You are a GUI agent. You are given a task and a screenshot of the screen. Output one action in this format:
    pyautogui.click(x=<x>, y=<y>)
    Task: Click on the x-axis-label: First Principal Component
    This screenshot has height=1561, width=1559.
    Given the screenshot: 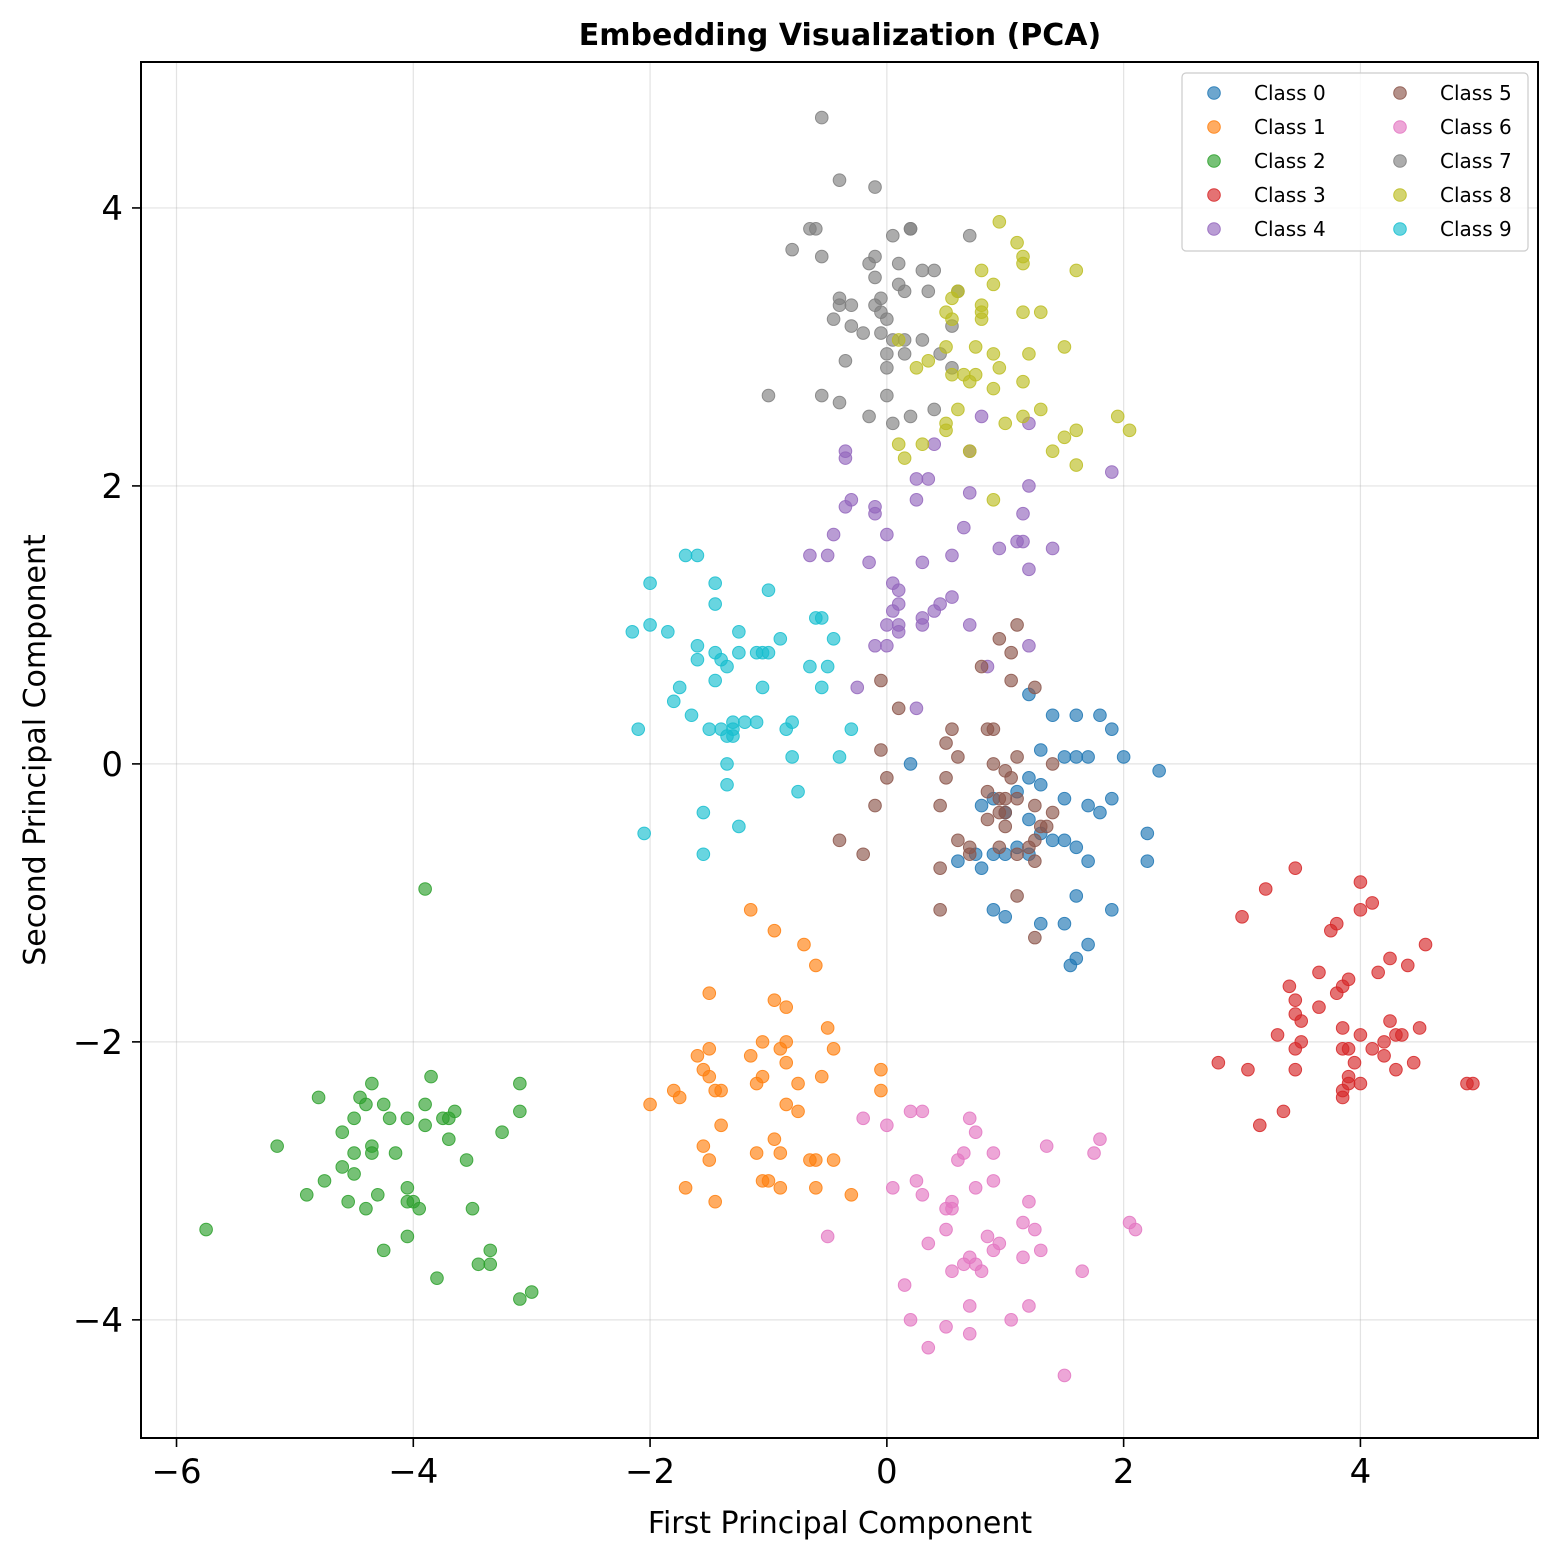 What is the action you would take?
    pyautogui.click(x=840, y=1523)
    